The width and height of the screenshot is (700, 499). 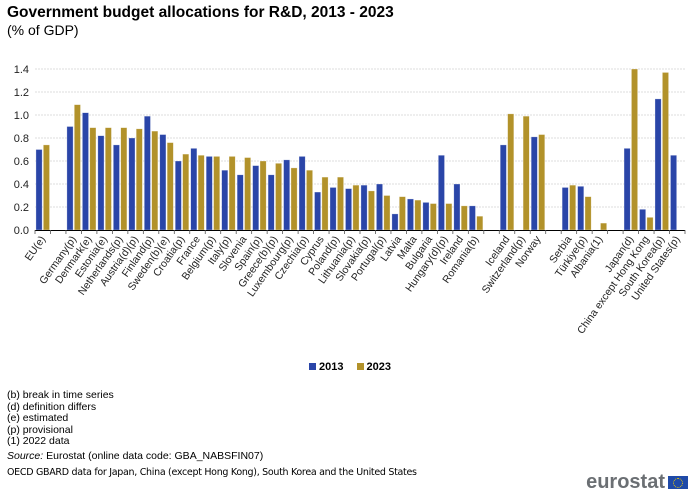 What do you see at coordinates (625, 482) in the screenshot?
I see `logo-text: eurostat` at bounding box center [625, 482].